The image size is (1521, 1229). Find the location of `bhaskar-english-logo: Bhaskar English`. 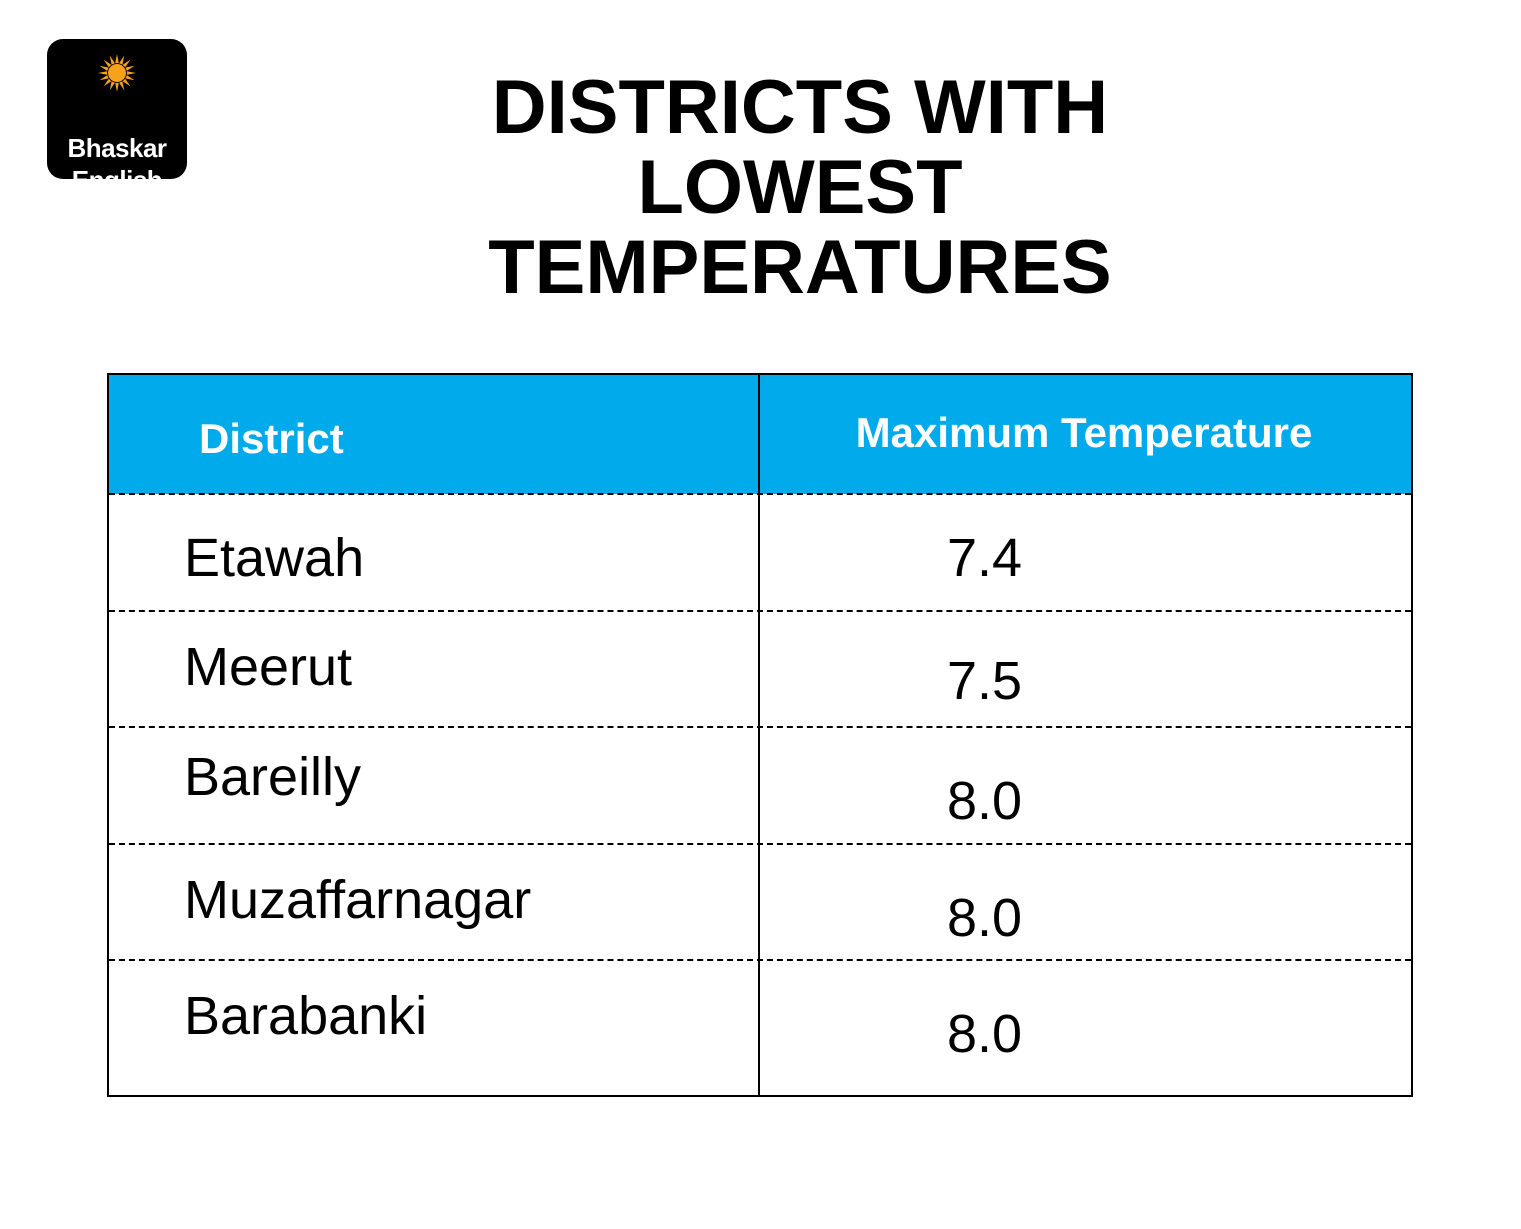

bhaskar-english-logo: Bhaskar English is located at coordinates (117, 117).